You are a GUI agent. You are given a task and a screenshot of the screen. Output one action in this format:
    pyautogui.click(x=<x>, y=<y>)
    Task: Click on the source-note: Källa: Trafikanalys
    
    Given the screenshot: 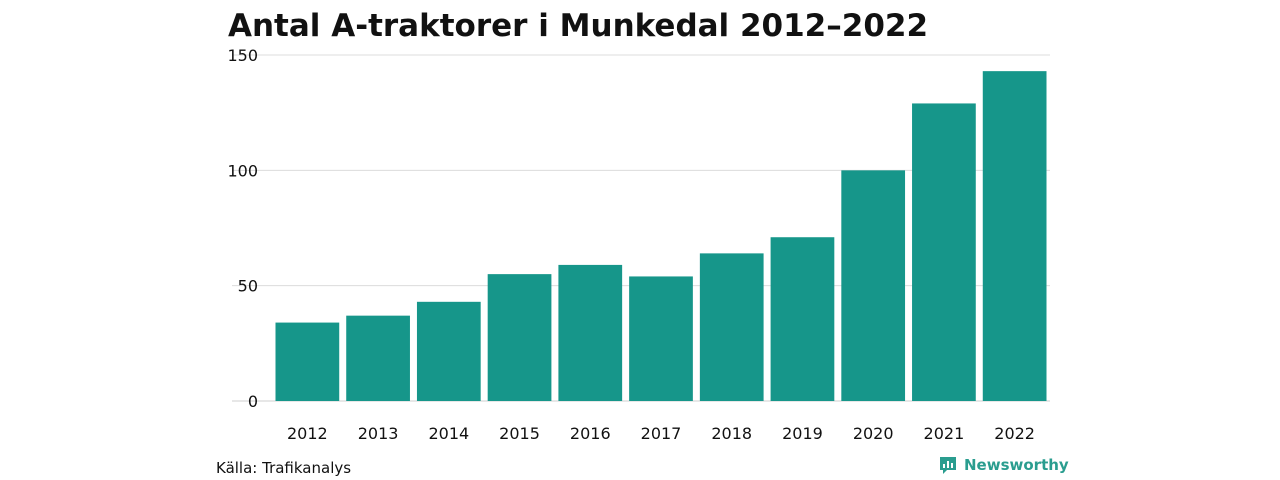 What is the action you would take?
    pyautogui.click(x=284, y=468)
    